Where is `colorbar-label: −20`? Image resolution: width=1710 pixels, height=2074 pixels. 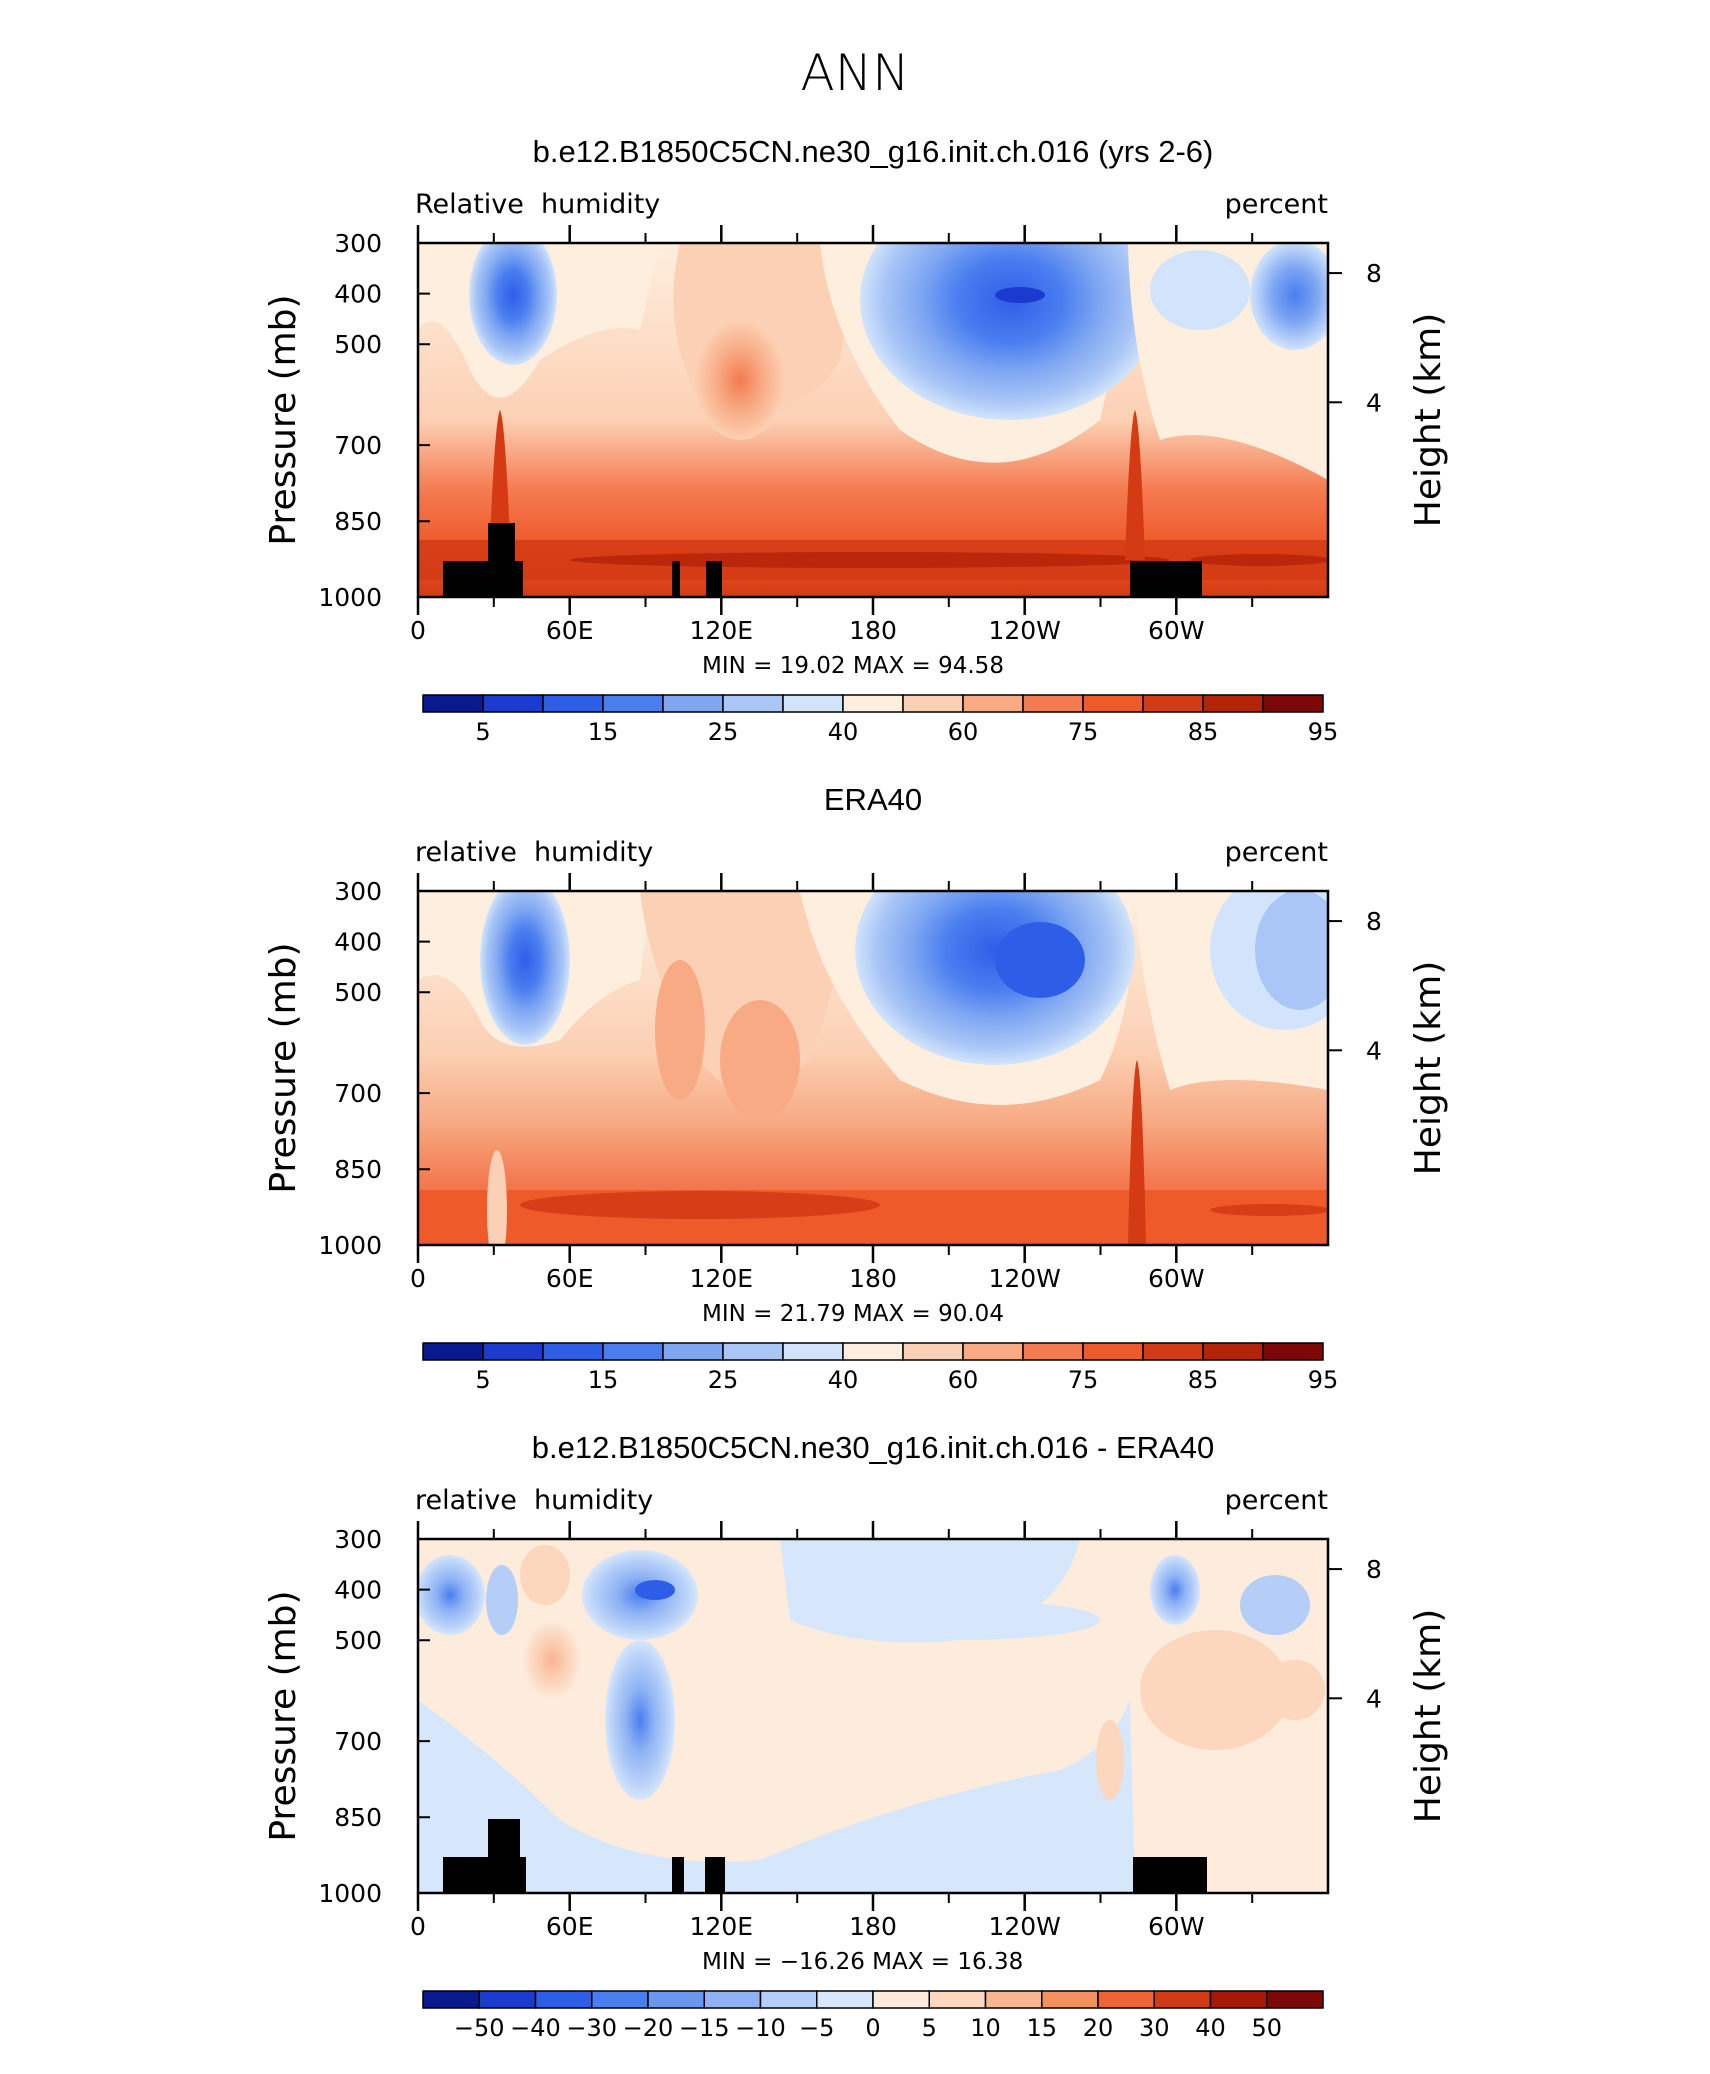 colorbar-label: −20 is located at coordinates (648, 2028).